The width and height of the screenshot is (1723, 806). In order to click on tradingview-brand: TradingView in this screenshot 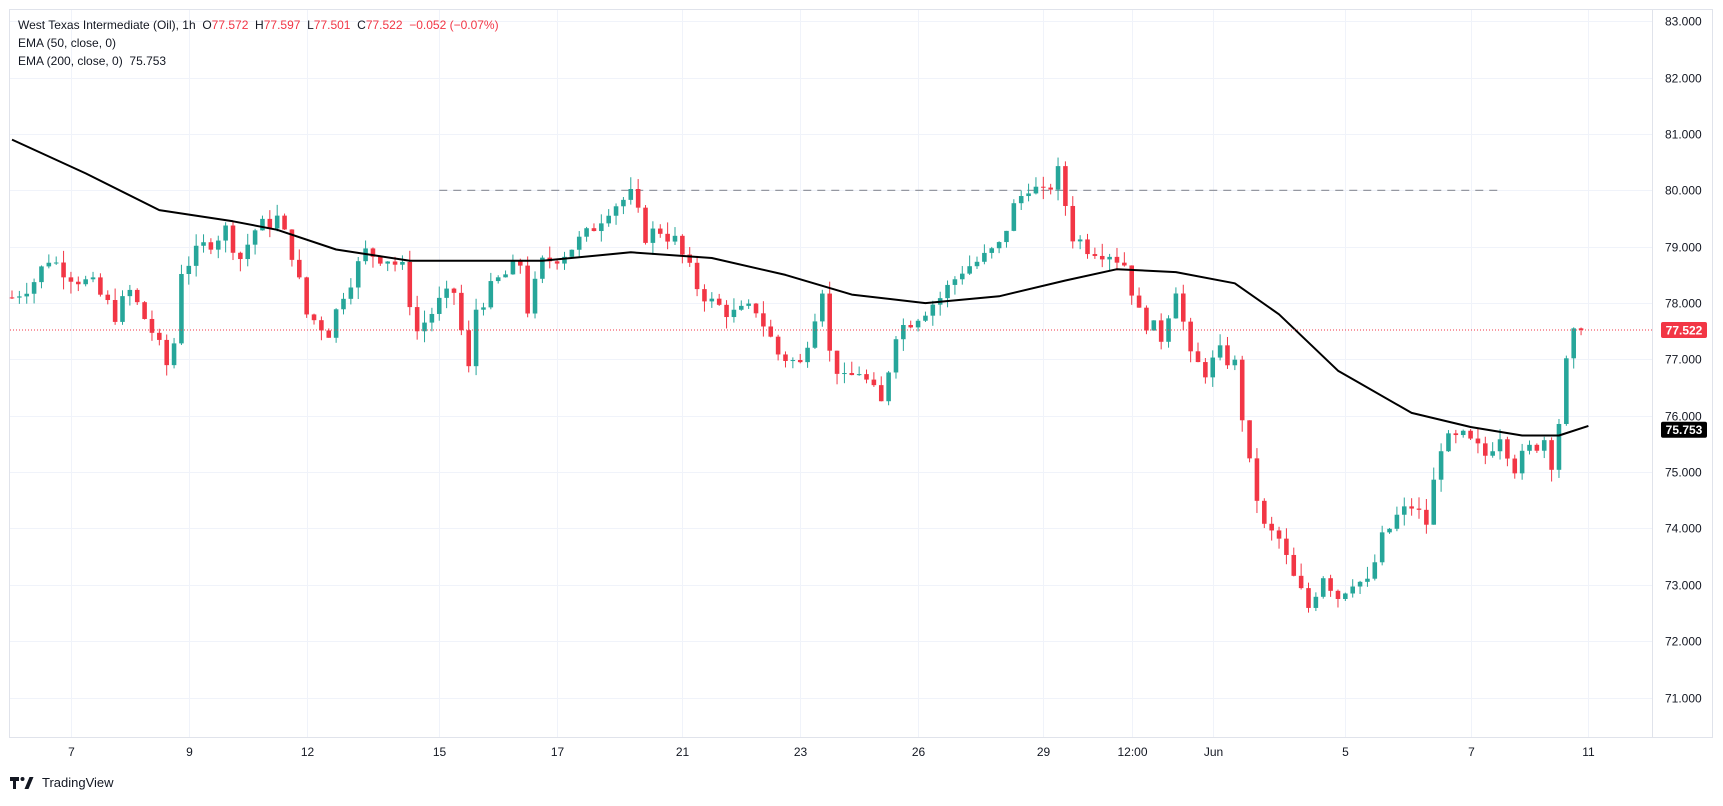, I will do `click(62, 782)`.